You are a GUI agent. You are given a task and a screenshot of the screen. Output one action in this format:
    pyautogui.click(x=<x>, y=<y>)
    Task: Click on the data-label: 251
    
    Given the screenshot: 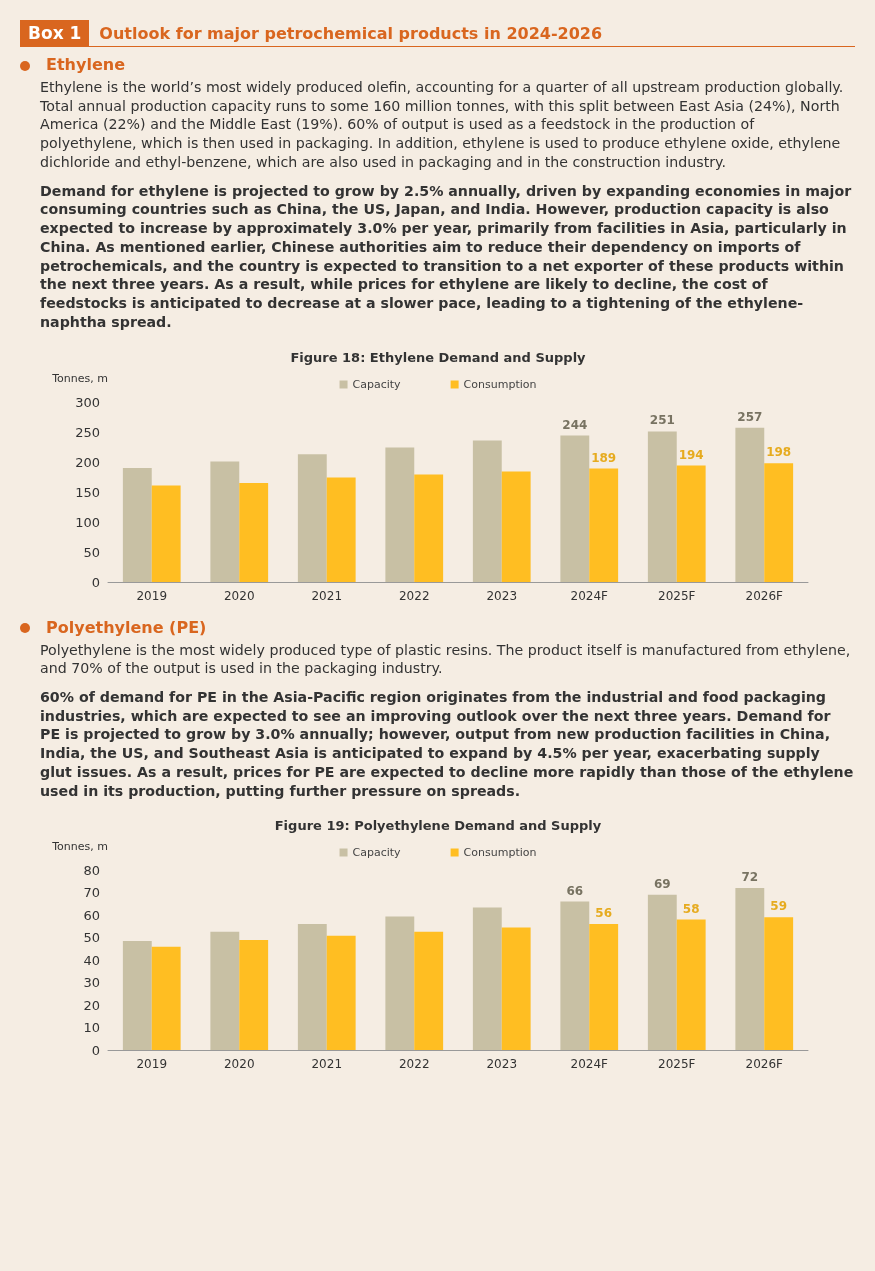 What is the action you would take?
    pyautogui.click(x=662, y=419)
    